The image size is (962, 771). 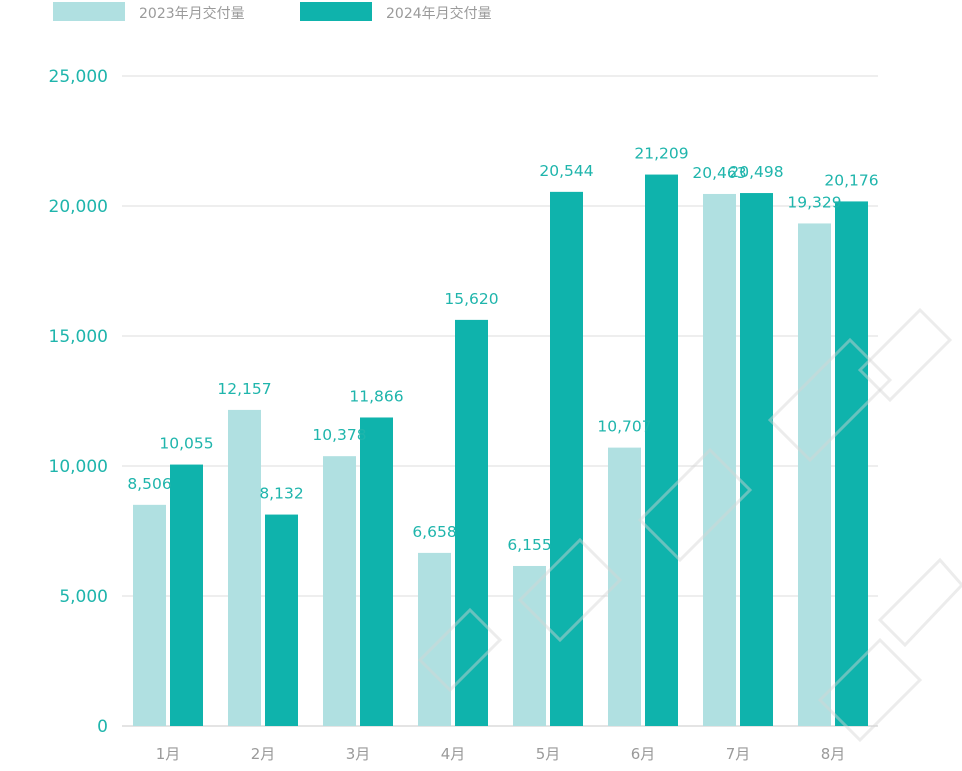 I want to click on x-tick-label: 6月, so click(x=643, y=754).